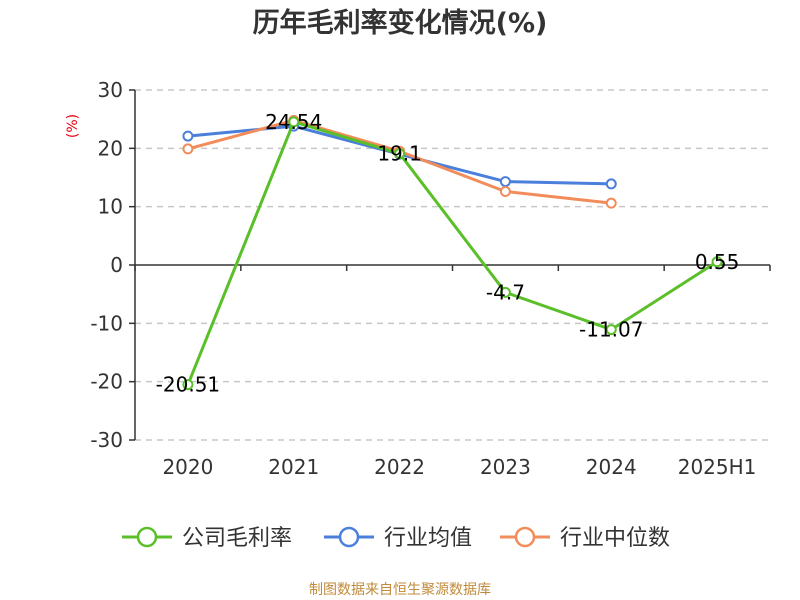  Describe the element at coordinates (399, 467) in the screenshot. I see `x-tick-label: 2022` at that location.